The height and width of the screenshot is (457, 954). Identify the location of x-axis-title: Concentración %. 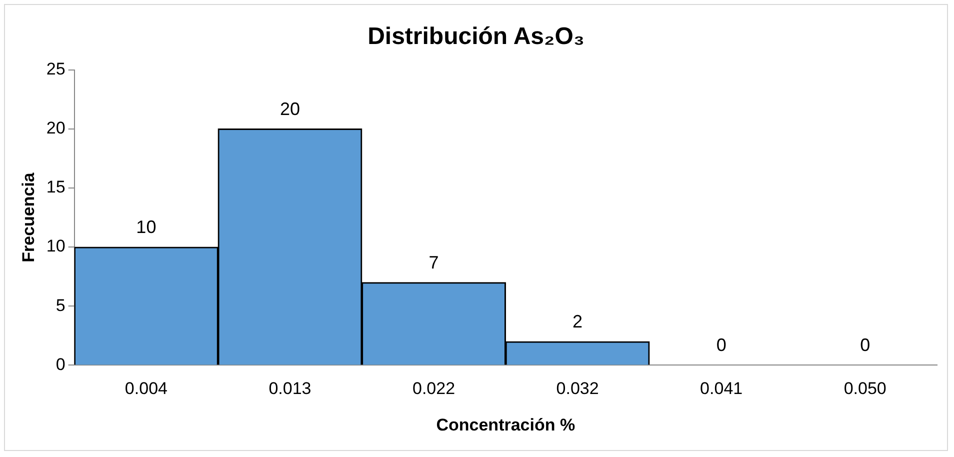
(506, 424).